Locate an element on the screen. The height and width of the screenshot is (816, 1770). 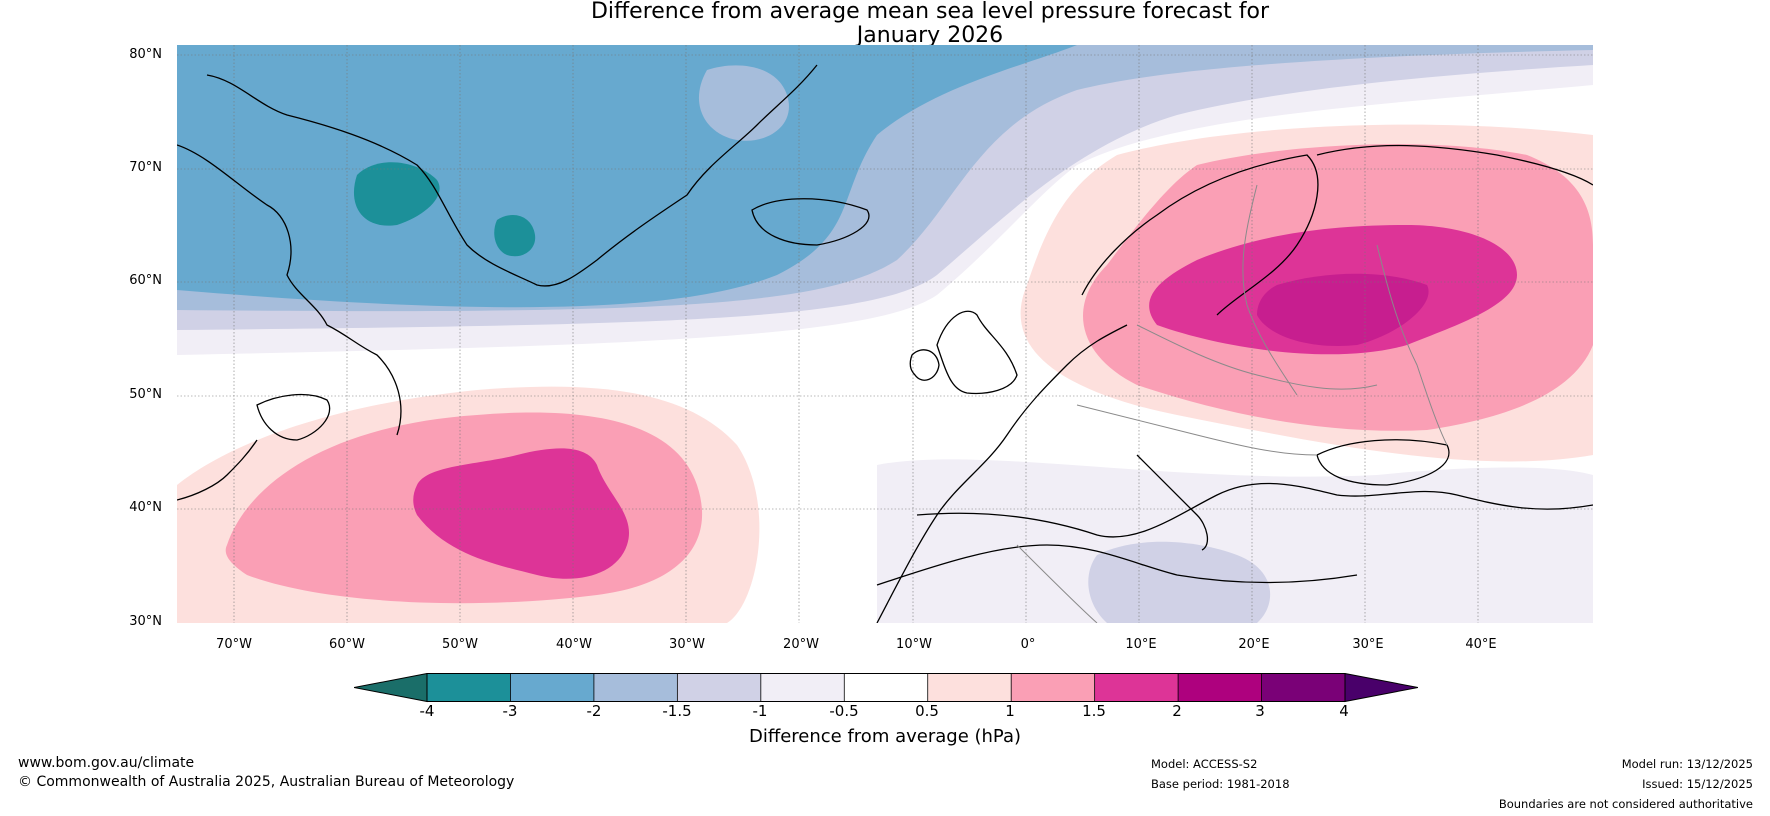
coastline-ireland is located at coordinates (924, 365).